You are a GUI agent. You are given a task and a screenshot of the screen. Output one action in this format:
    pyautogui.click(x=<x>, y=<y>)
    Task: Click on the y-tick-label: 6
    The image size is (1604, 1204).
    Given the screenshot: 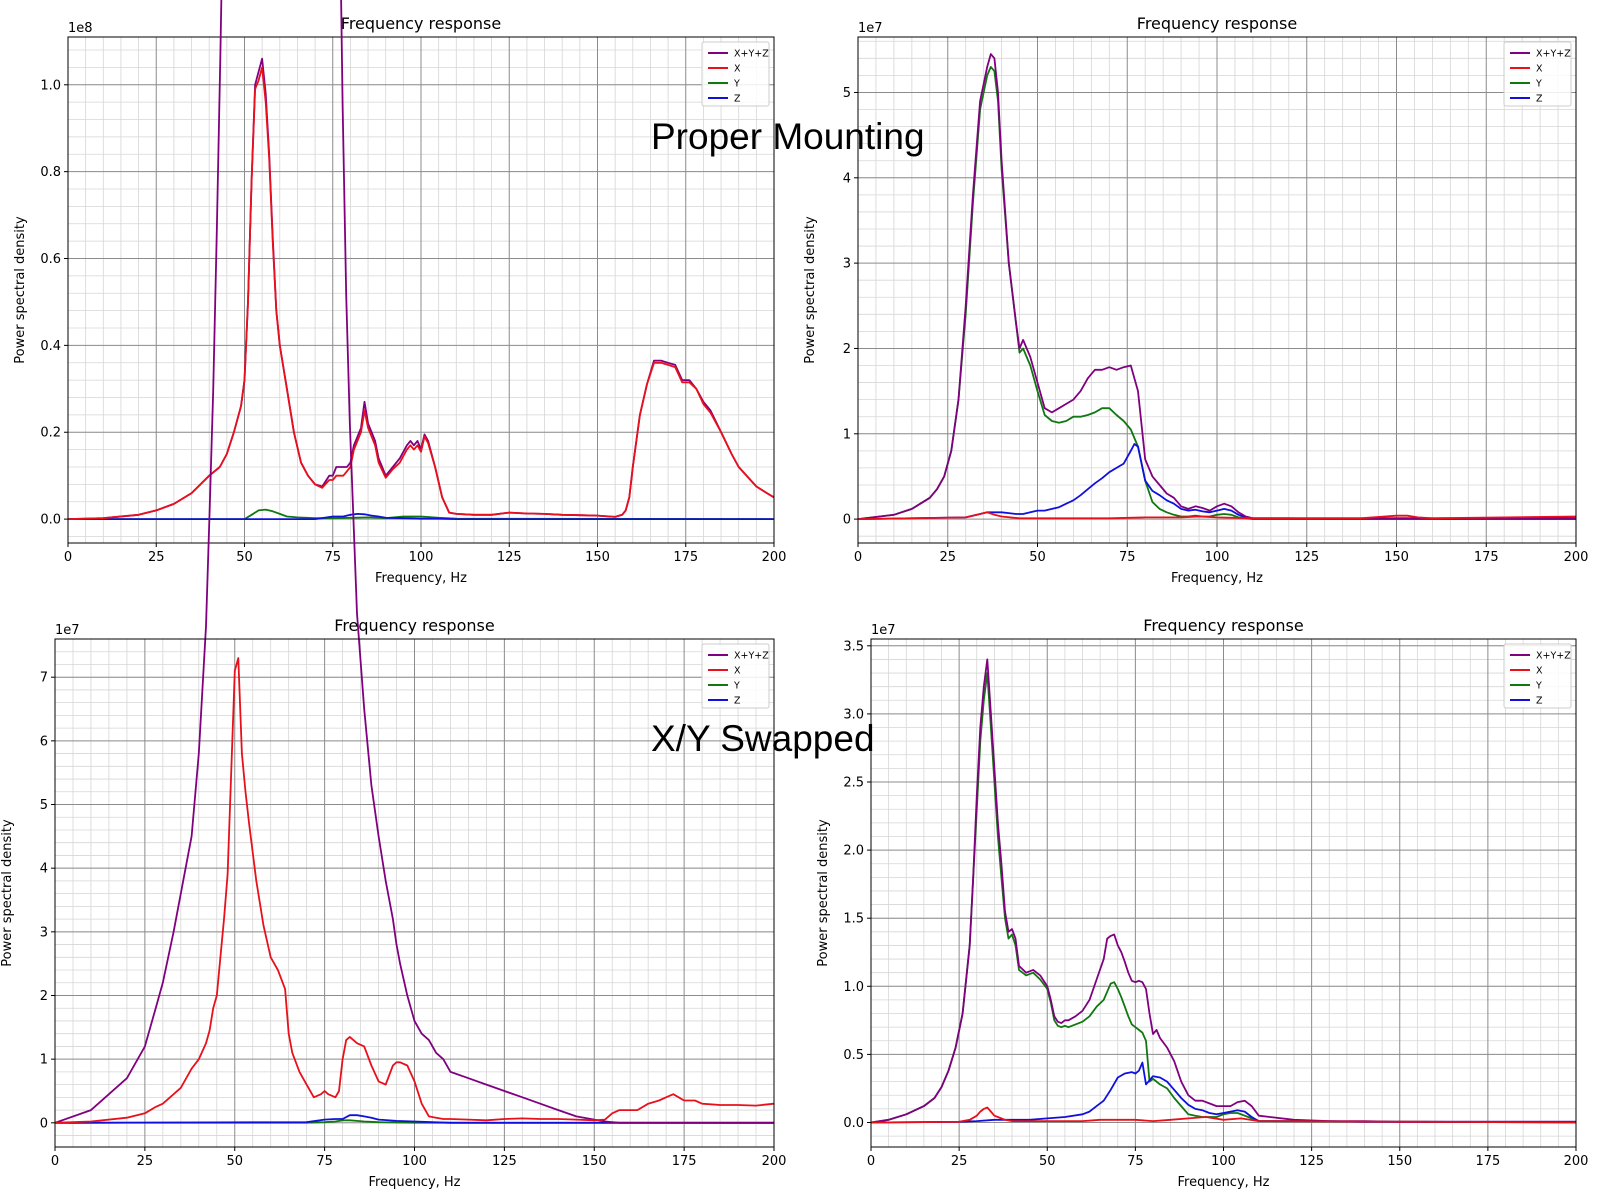 What is the action you would take?
    pyautogui.click(x=44, y=741)
    